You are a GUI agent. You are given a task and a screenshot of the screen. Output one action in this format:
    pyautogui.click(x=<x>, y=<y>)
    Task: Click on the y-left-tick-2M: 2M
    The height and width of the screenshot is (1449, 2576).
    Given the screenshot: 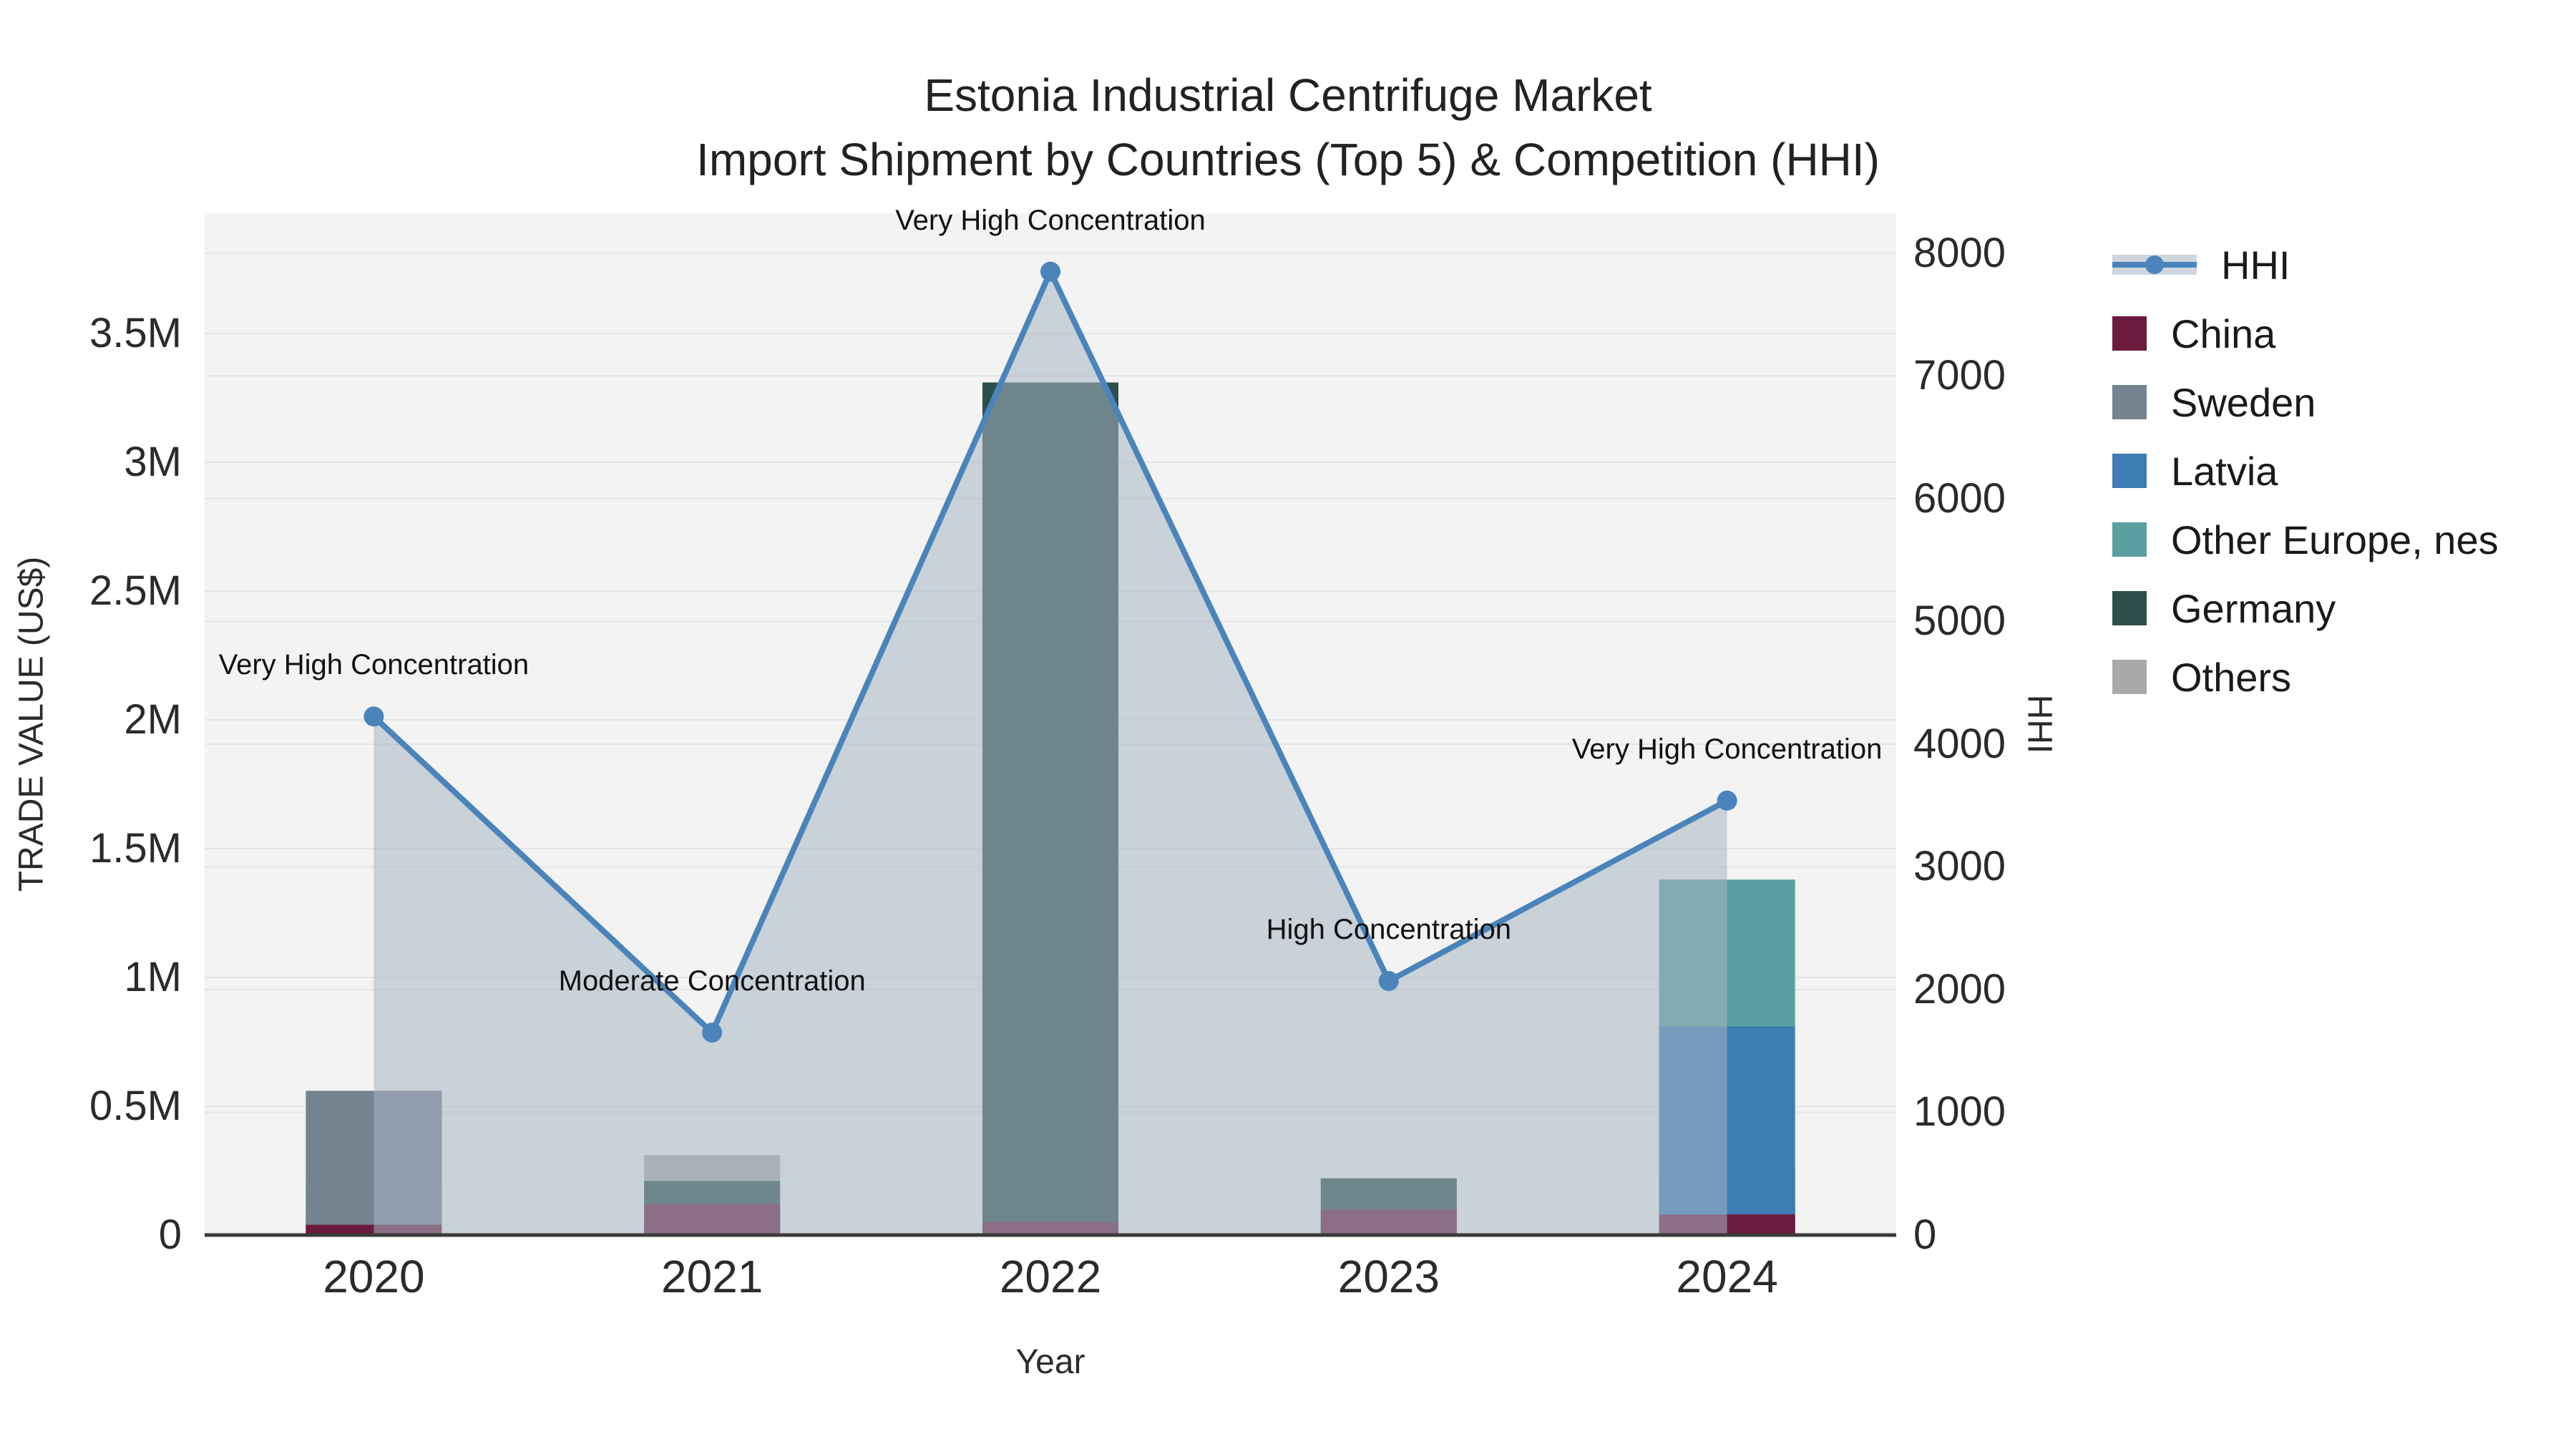 What is the action you would take?
    pyautogui.click(x=153, y=719)
    